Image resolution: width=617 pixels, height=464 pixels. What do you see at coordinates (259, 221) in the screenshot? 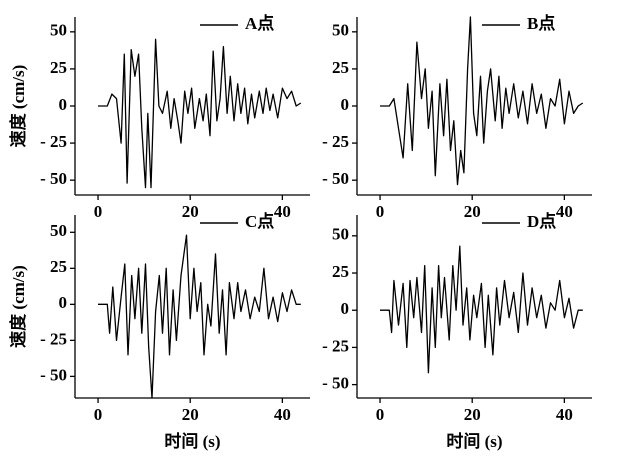
I see `legend-label: C点` at bounding box center [259, 221].